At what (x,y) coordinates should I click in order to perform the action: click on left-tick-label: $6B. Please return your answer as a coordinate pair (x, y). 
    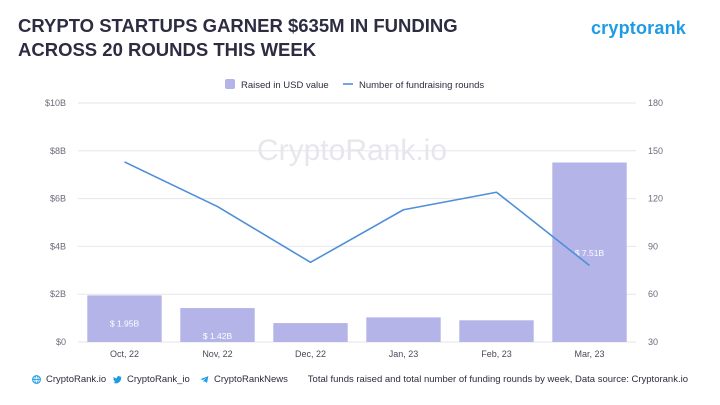
    Looking at the image, I should click on (58, 199).